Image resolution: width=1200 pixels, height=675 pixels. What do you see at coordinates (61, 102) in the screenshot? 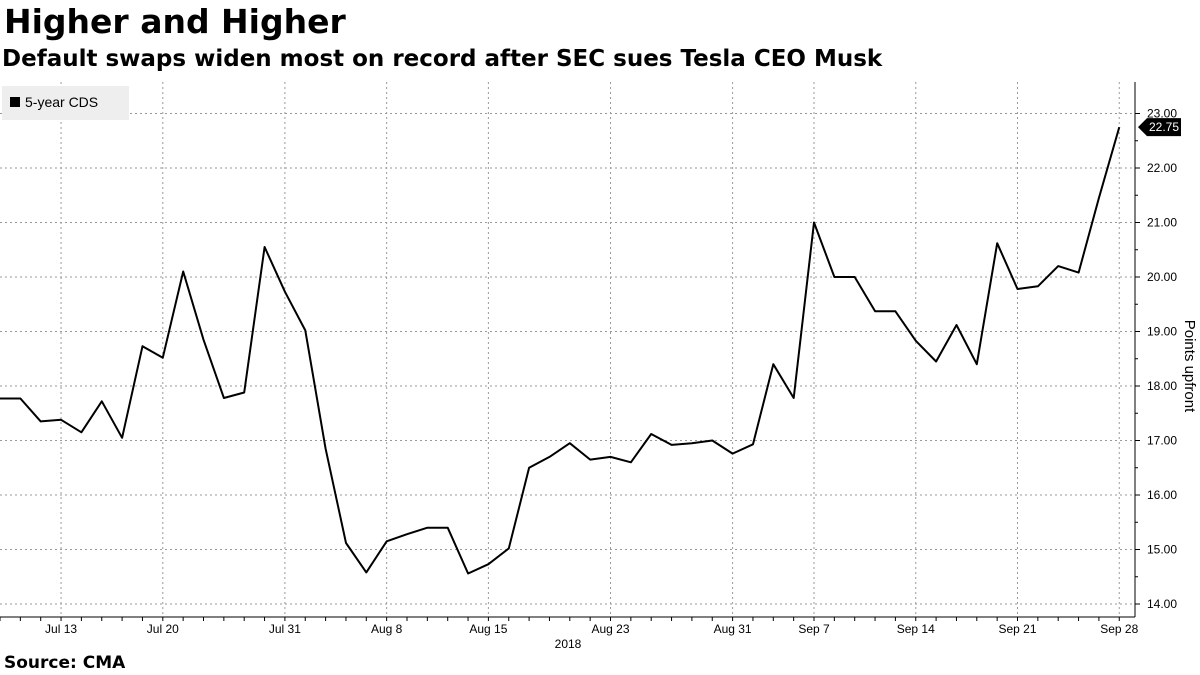
I see `legend-label: 5-year CDS` at bounding box center [61, 102].